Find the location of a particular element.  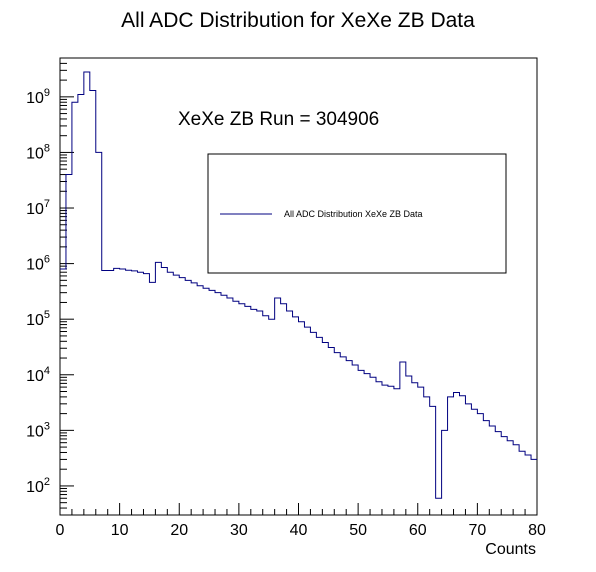

y-tick-label: 10⁹ is located at coordinates (38, 97).